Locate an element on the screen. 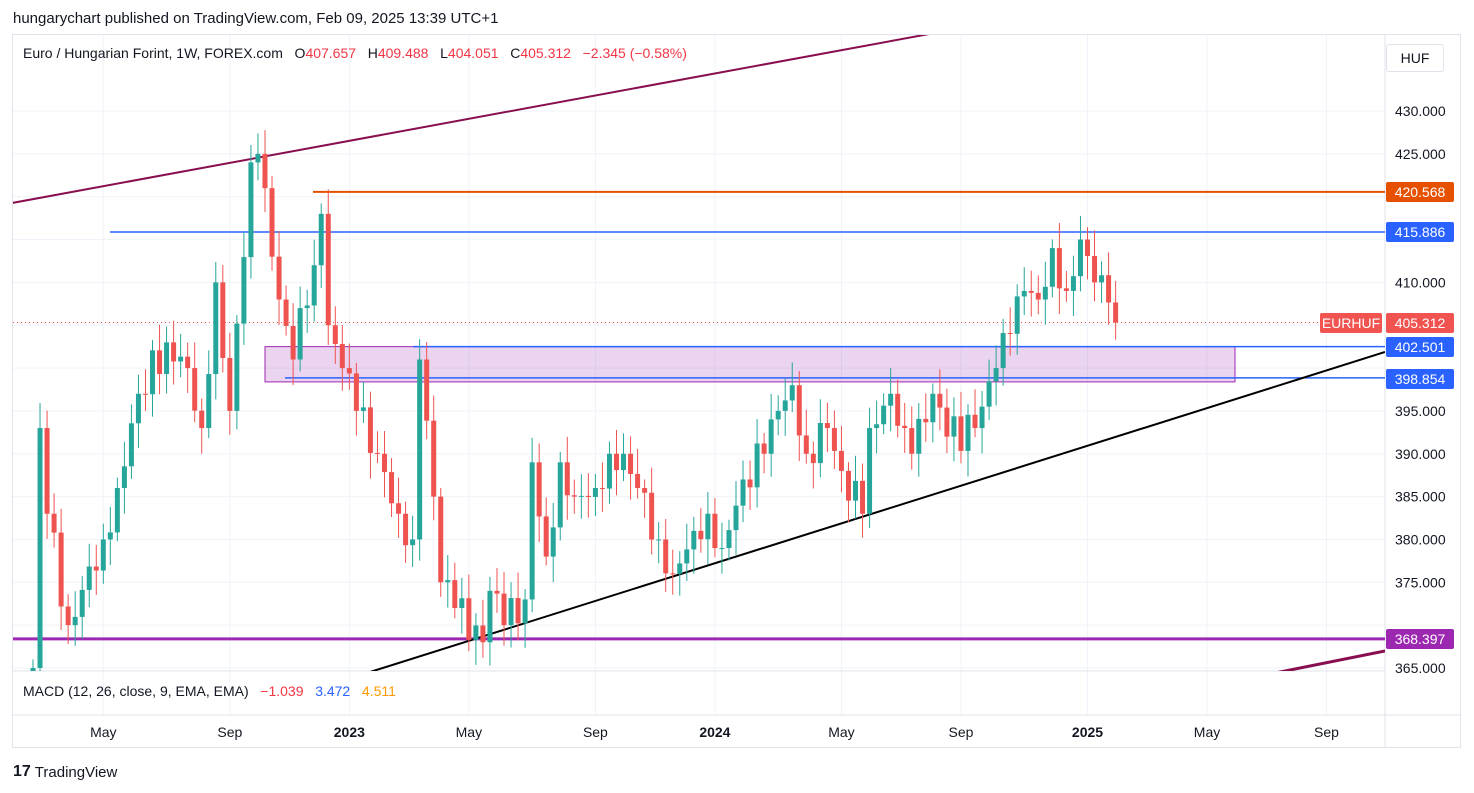 The height and width of the screenshot is (793, 1474). y-tick-label: 365.000 is located at coordinates (1420, 668).